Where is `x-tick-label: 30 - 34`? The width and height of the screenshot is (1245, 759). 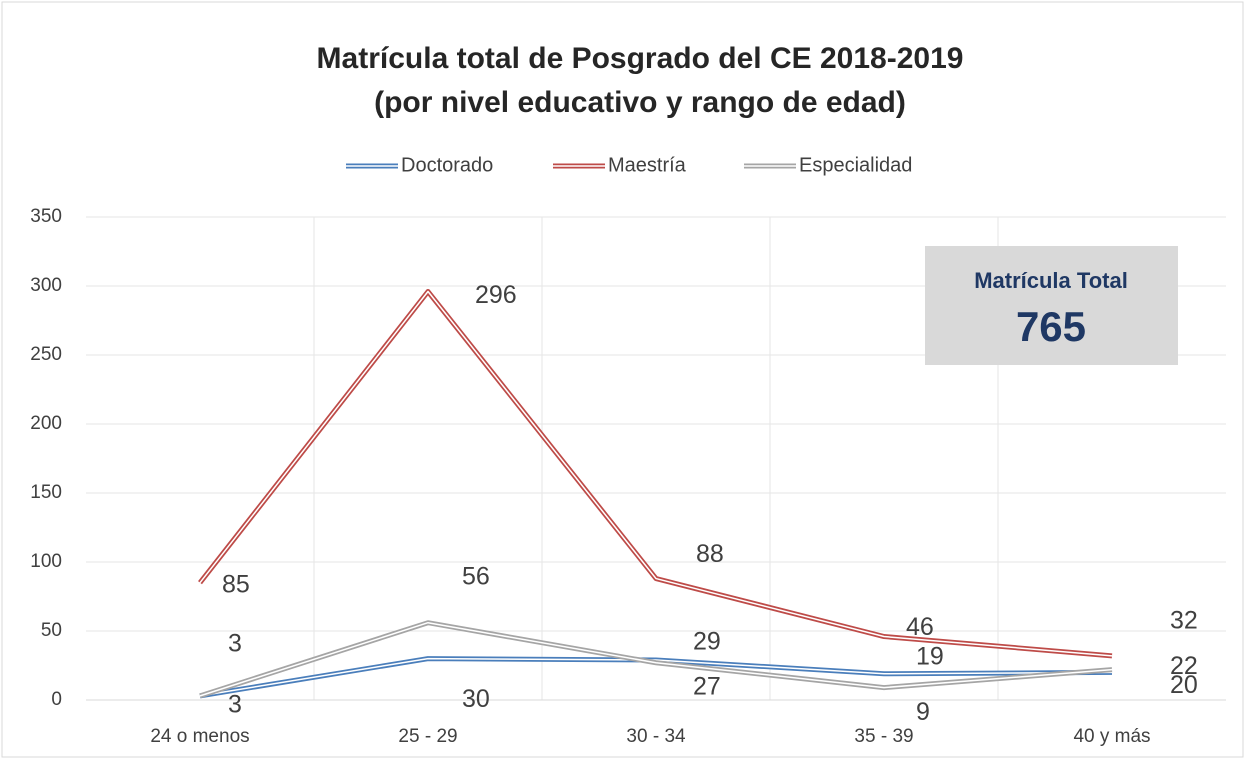
x-tick-label: 30 - 34 is located at coordinates (656, 736).